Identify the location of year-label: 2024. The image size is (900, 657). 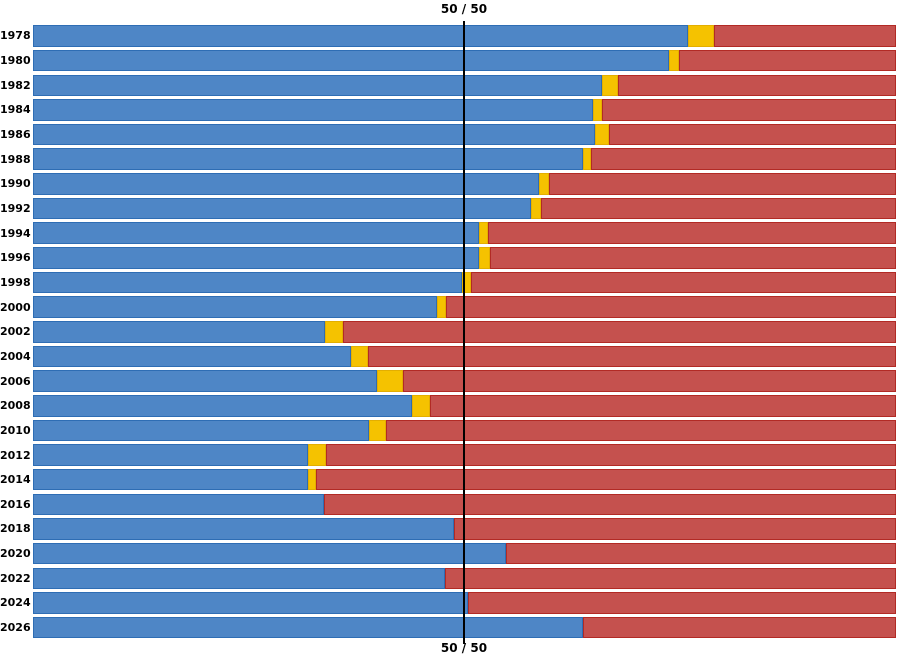
(15, 603).